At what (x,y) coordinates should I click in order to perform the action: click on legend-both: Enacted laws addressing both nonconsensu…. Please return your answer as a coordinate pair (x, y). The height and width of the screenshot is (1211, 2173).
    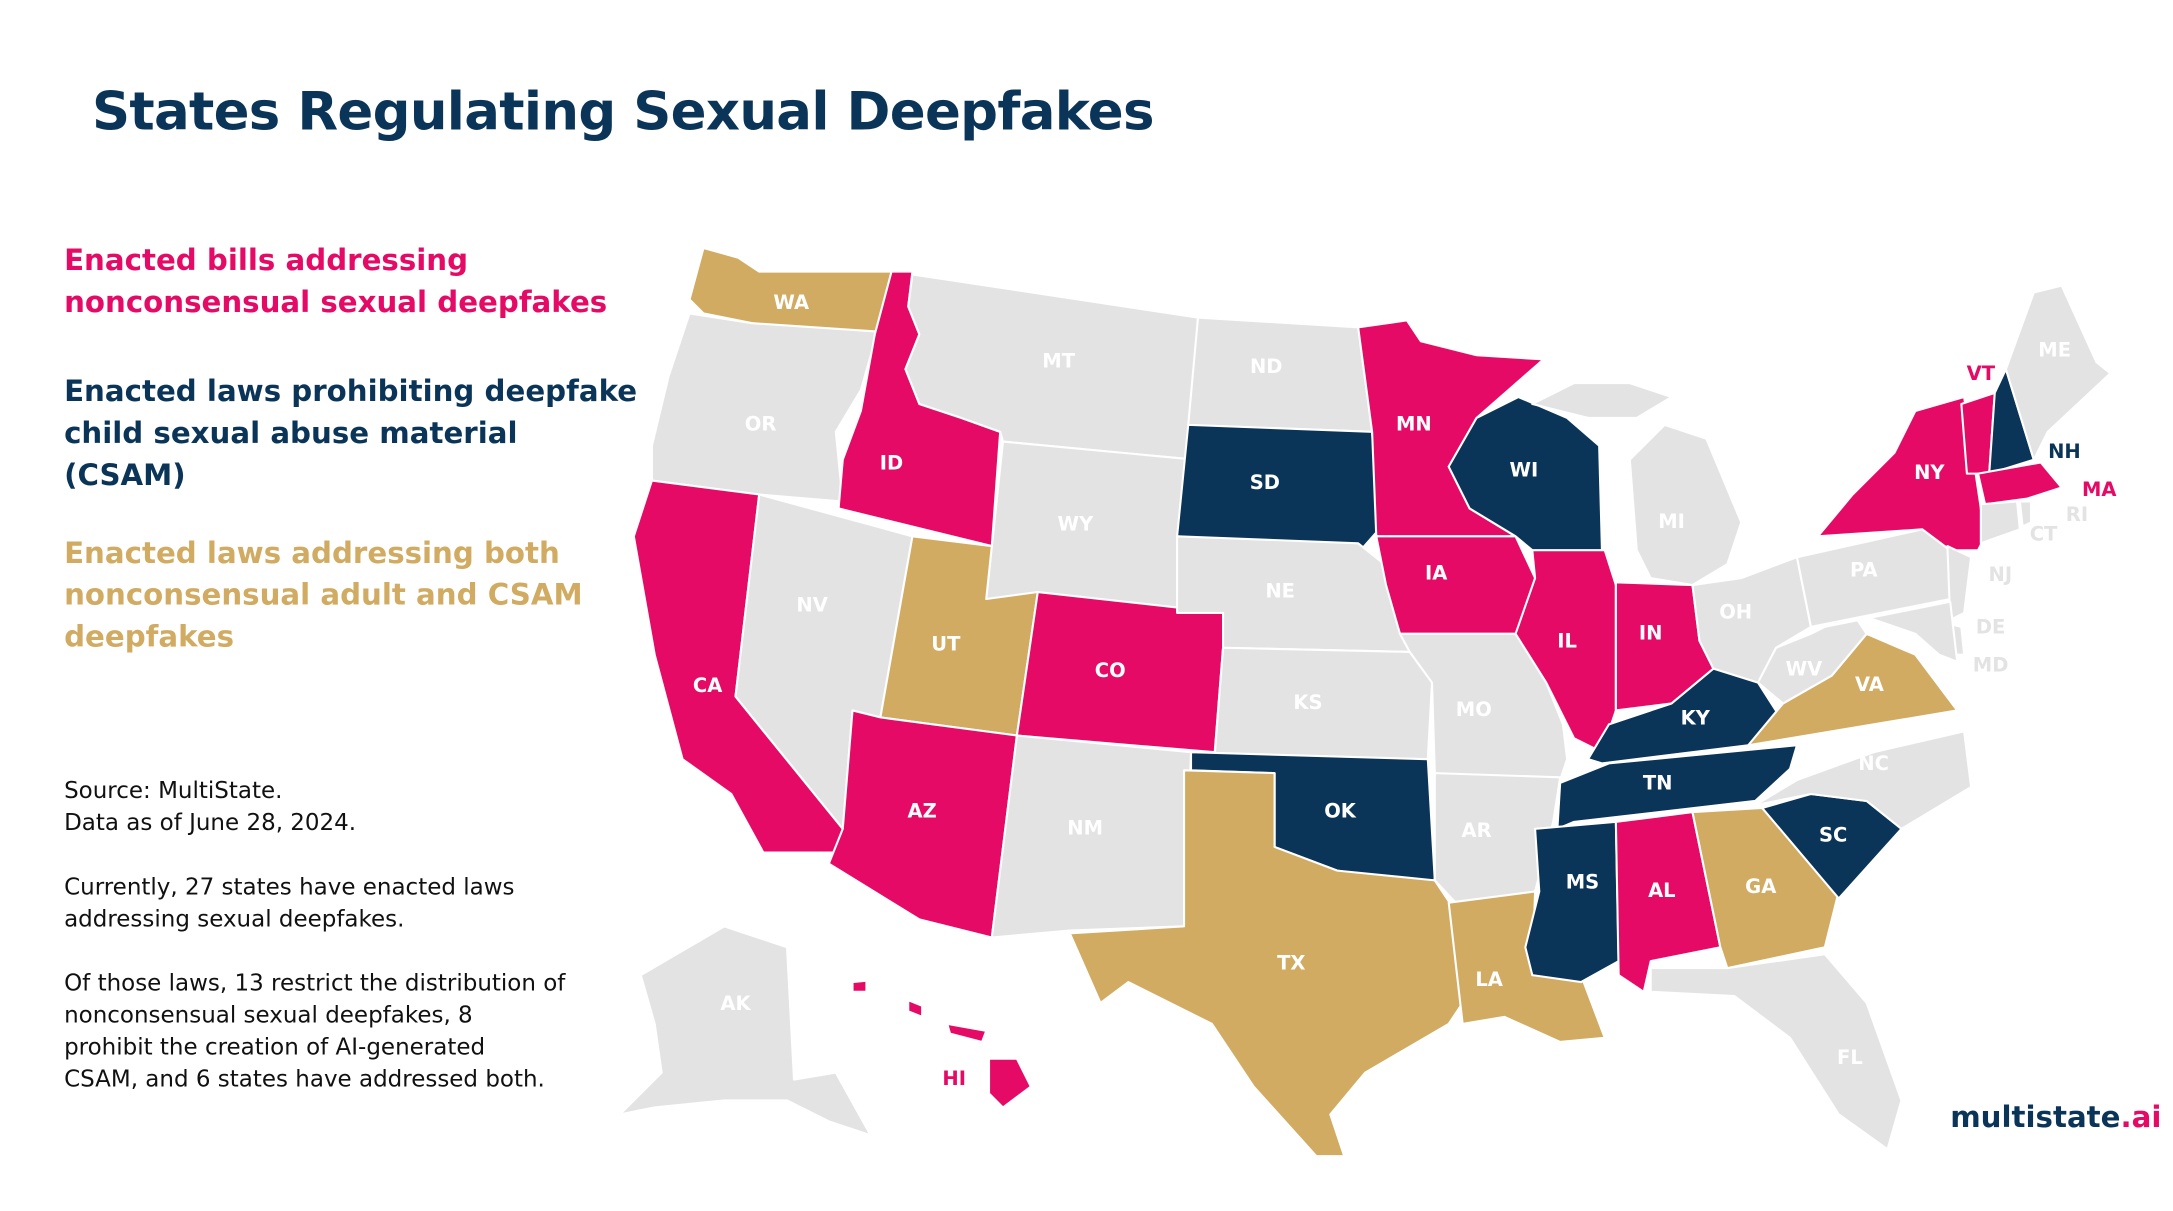
    Looking at the image, I should click on (323, 595).